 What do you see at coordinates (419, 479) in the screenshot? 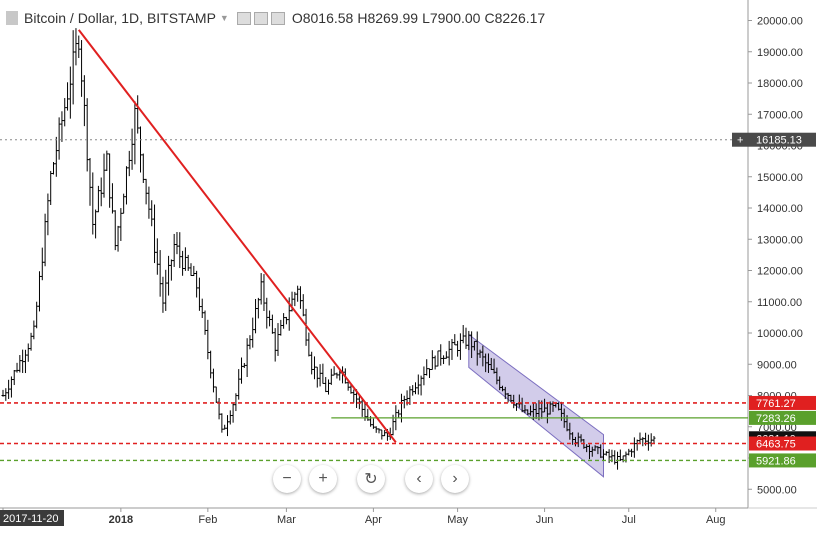
I see `scroll-left-button: ‹` at bounding box center [419, 479].